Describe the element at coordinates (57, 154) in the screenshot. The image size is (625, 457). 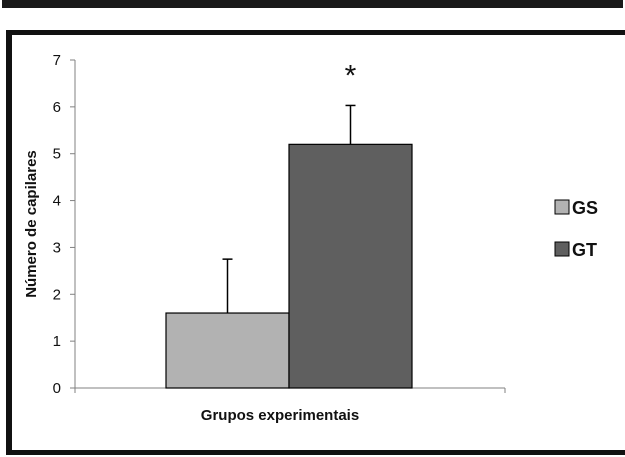
I see `y-tick-label: 5` at that location.